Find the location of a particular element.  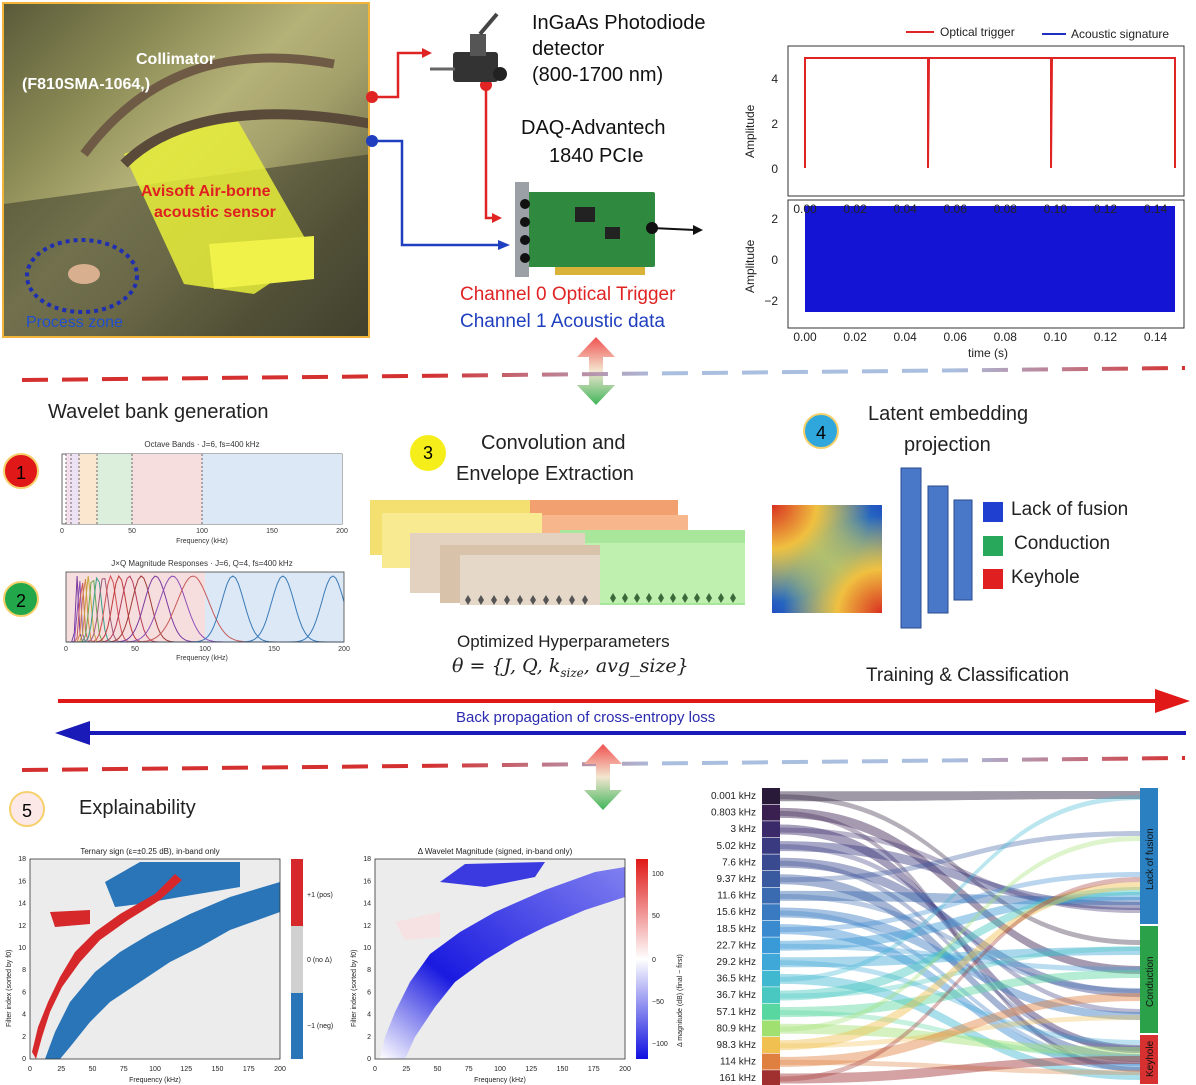

channel0-label: Channel 0 Optical Trigger is located at coordinates (568, 294).